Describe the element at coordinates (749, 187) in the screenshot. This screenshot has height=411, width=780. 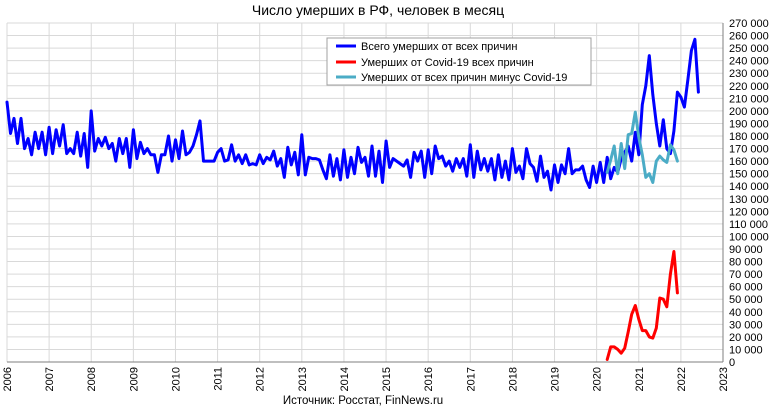
I see `y-tick-label: 140 000` at that location.